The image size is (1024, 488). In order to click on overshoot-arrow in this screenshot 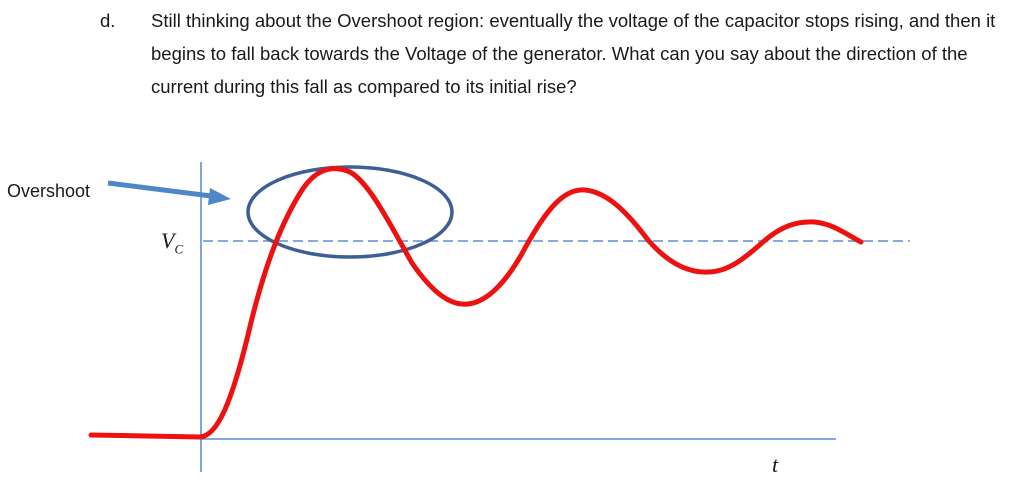, I will do `click(169, 192)`.